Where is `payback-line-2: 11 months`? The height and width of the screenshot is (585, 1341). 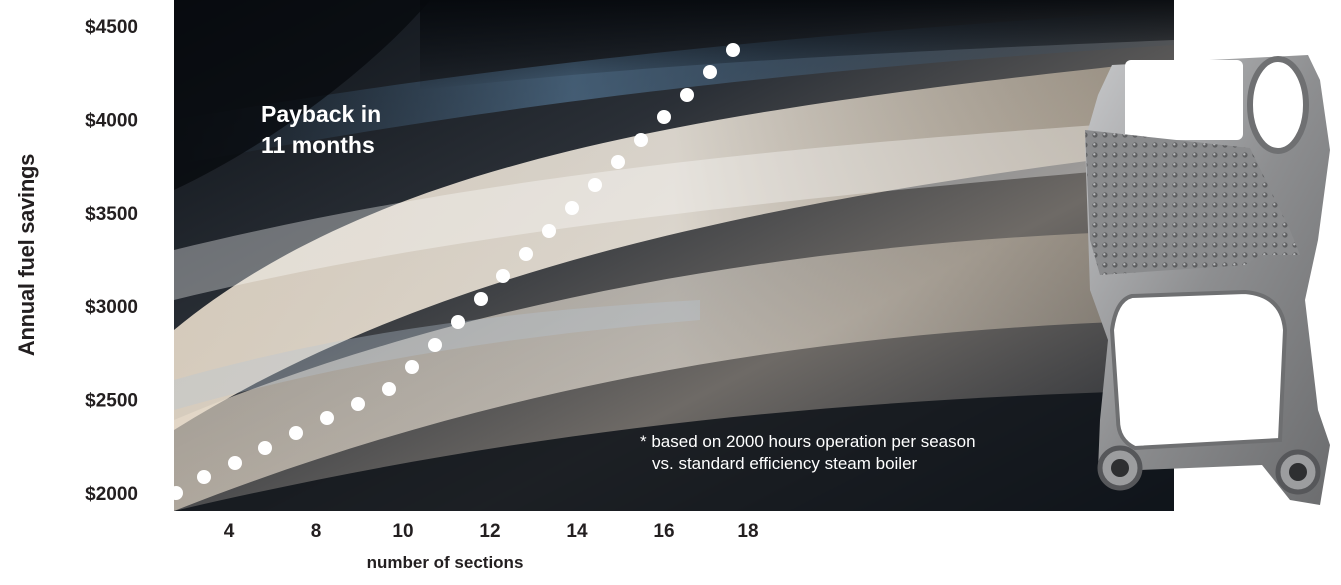
payback-line-2: 11 months is located at coordinates (318, 145).